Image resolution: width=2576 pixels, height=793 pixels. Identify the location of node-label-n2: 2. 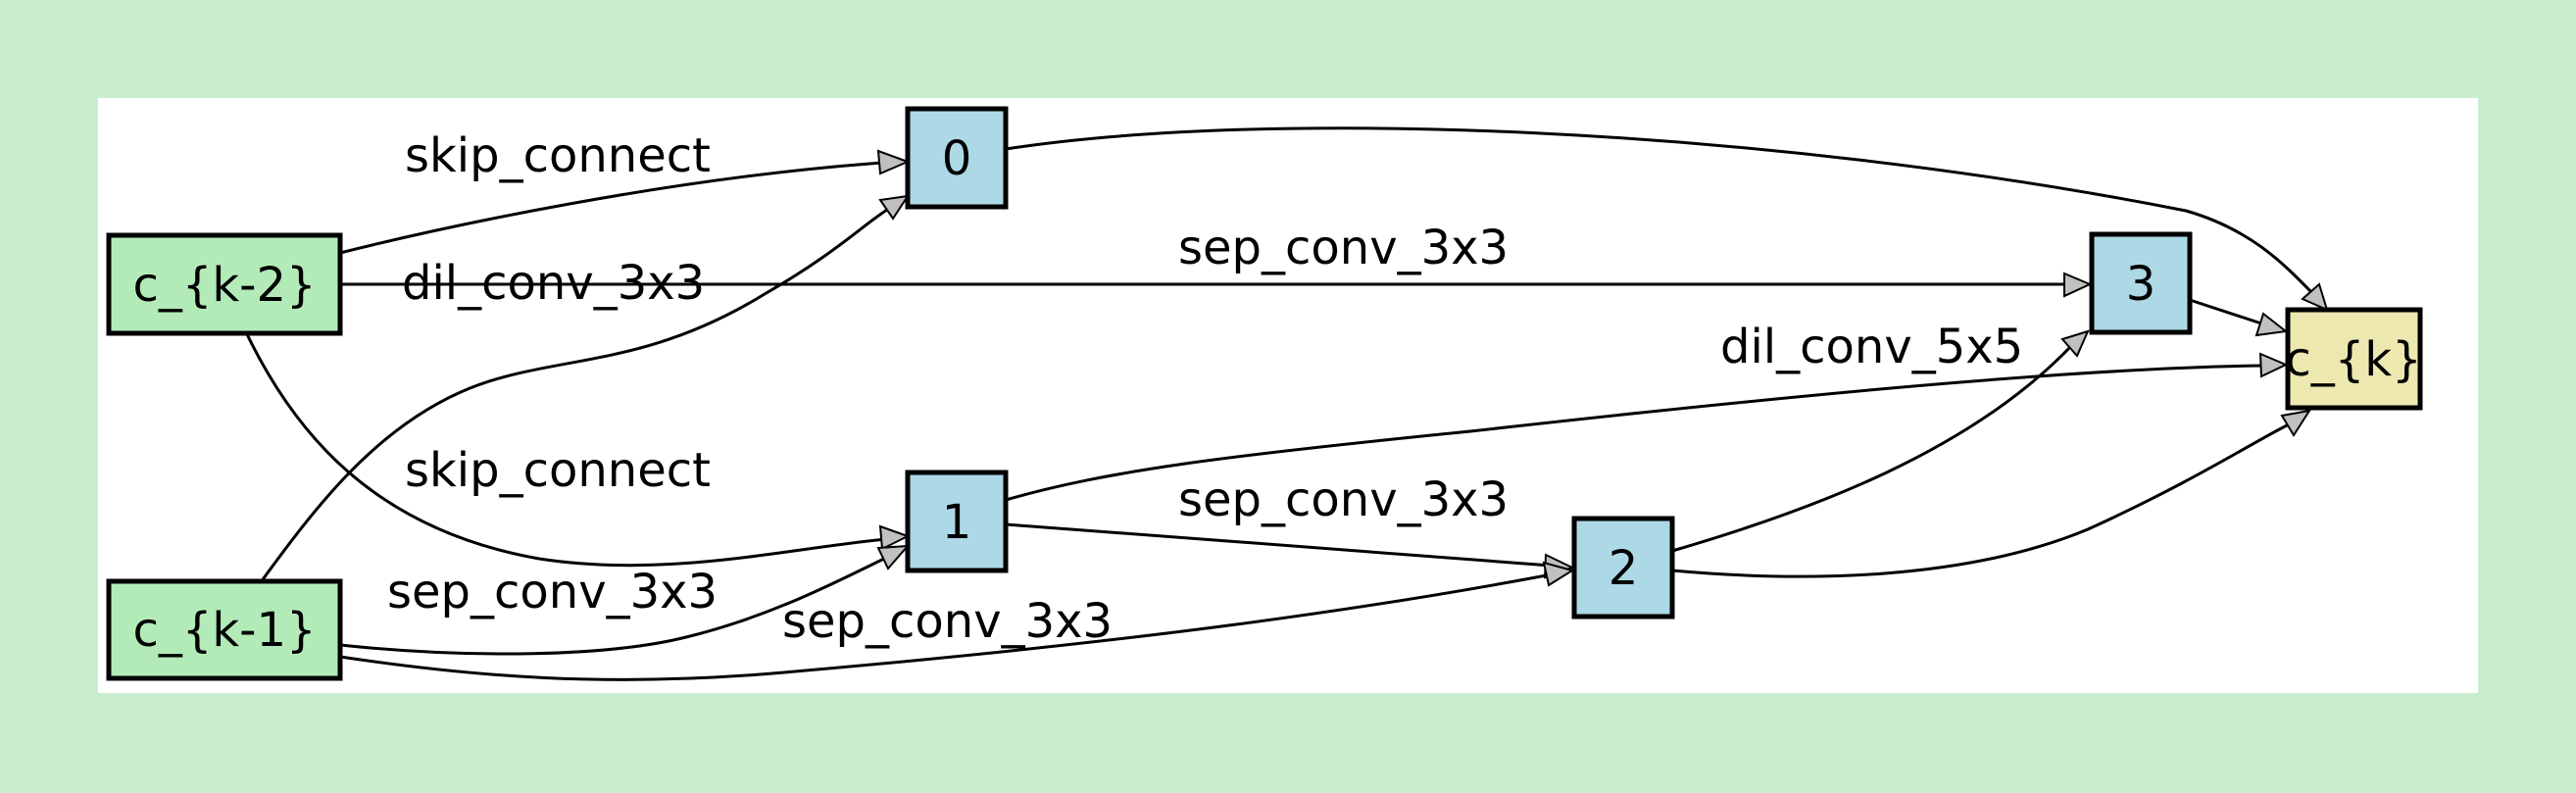
(1624, 568).